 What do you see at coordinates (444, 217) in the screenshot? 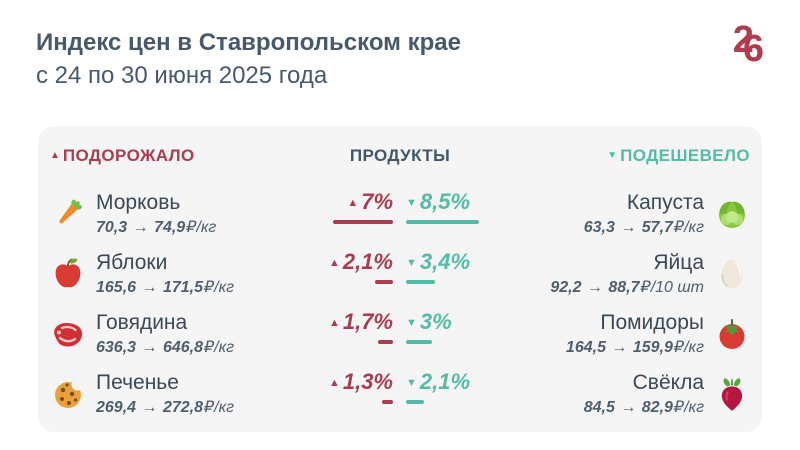
I see `percent-down: ▼ 8,5%` at bounding box center [444, 217].